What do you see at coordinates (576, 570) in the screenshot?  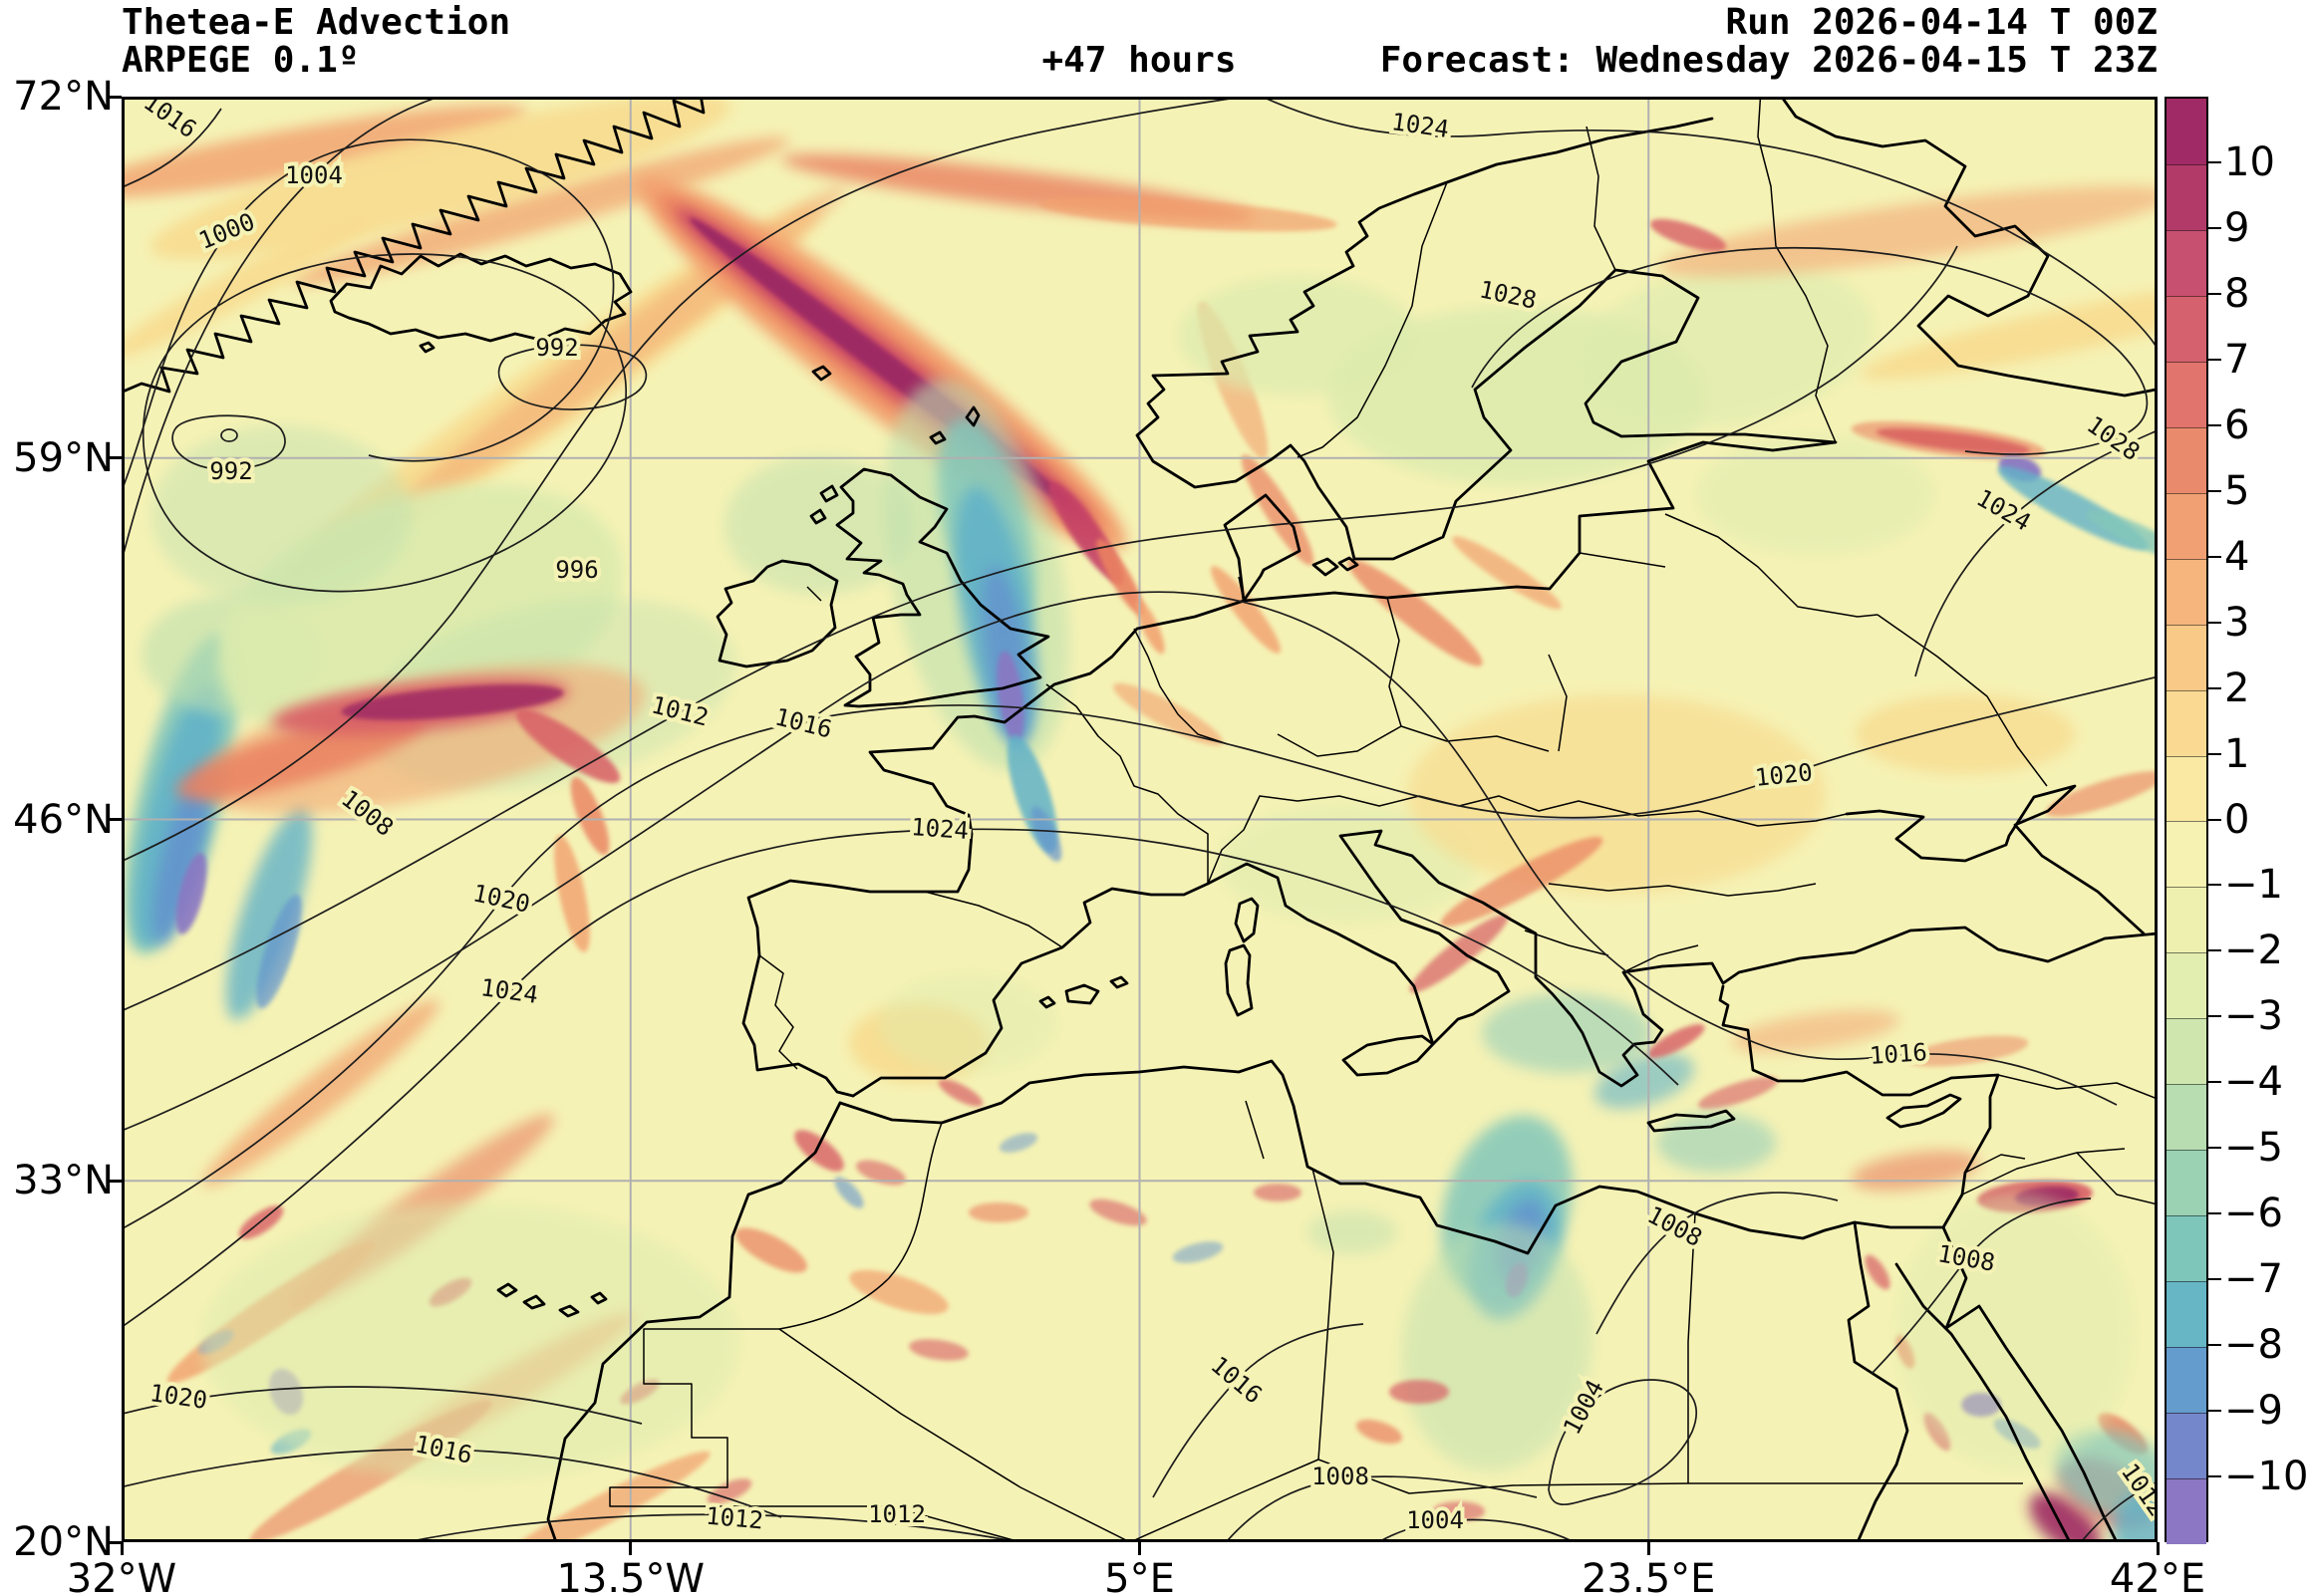 I see `contour-label: 996` at bounding box center [576, 570].